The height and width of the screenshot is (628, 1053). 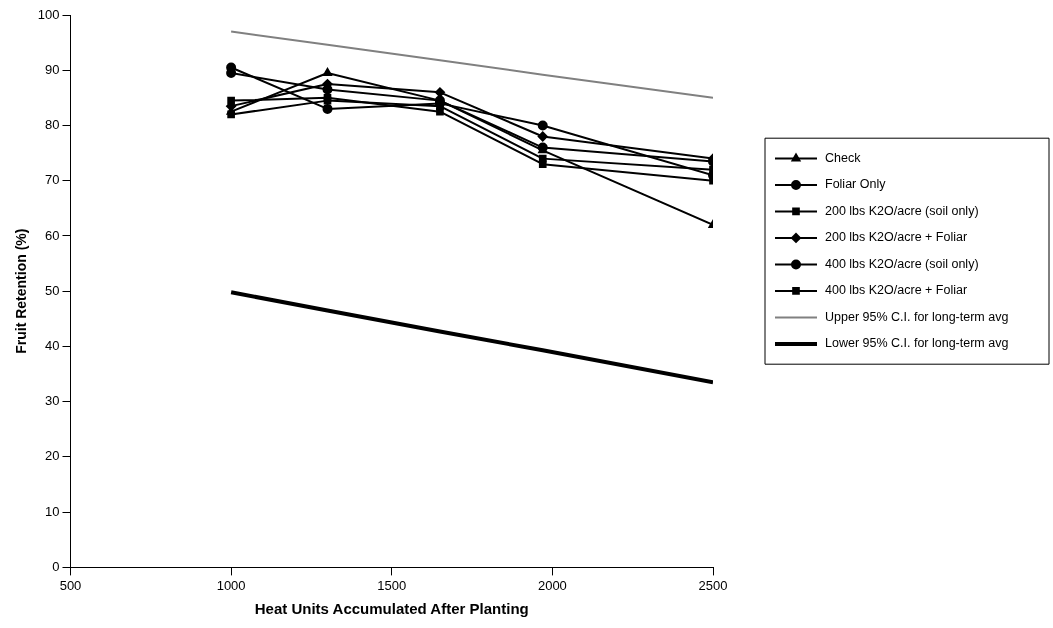 What do you see at coordinates (21, 291) in the screenshot?
I see `y-axis-title: Fruit Retention (%)` at bounding box center [21, 291].